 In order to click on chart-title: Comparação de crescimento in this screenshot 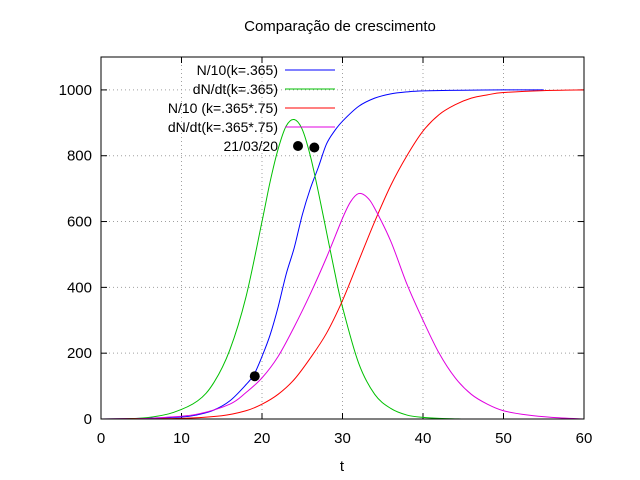, I will do `click(340, 26)`.